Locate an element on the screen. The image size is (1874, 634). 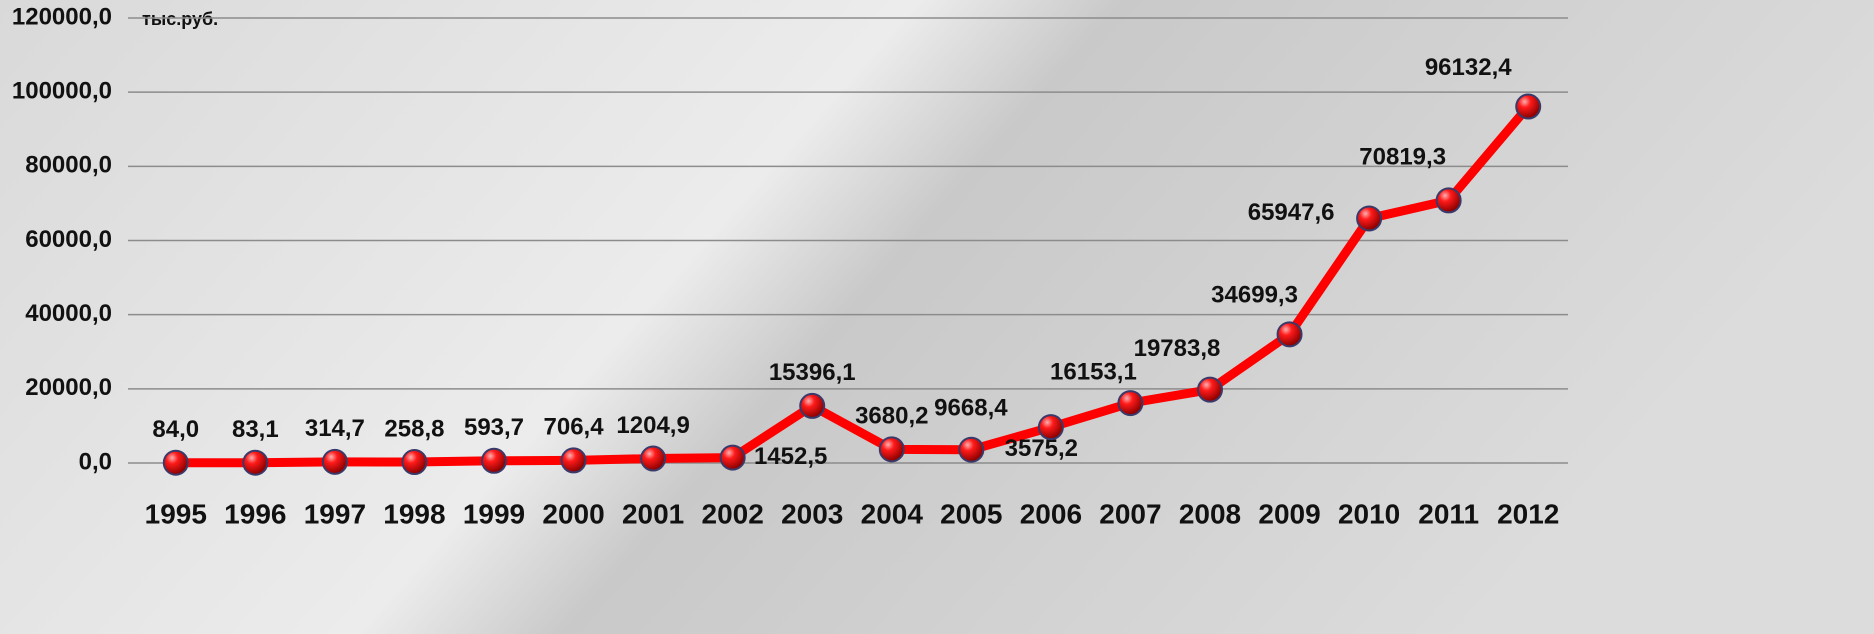
x-tick-label: 2007 is located at coordinates (1130, 513).